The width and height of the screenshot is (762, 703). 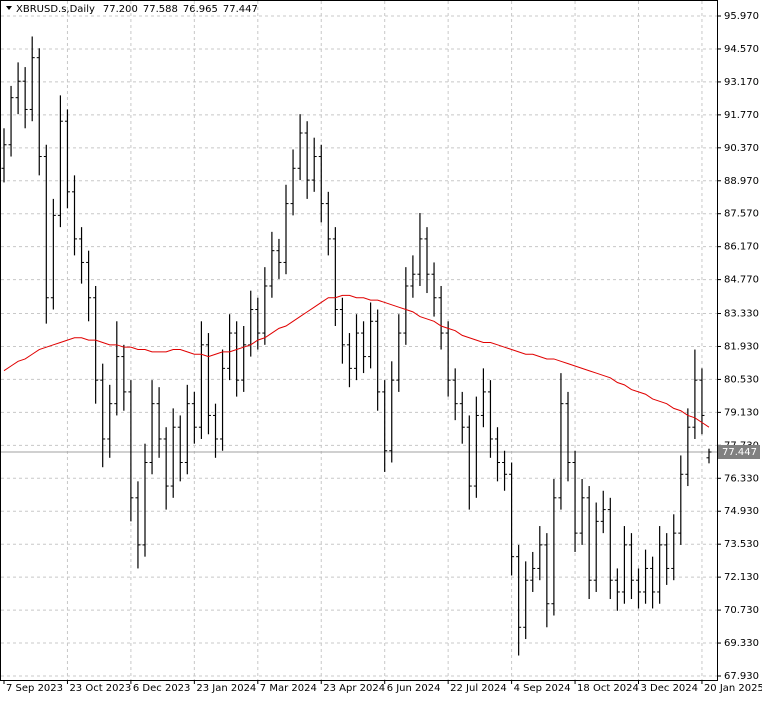 I want to click on y-tick-label: 91.770, so click(x=741, y=115).